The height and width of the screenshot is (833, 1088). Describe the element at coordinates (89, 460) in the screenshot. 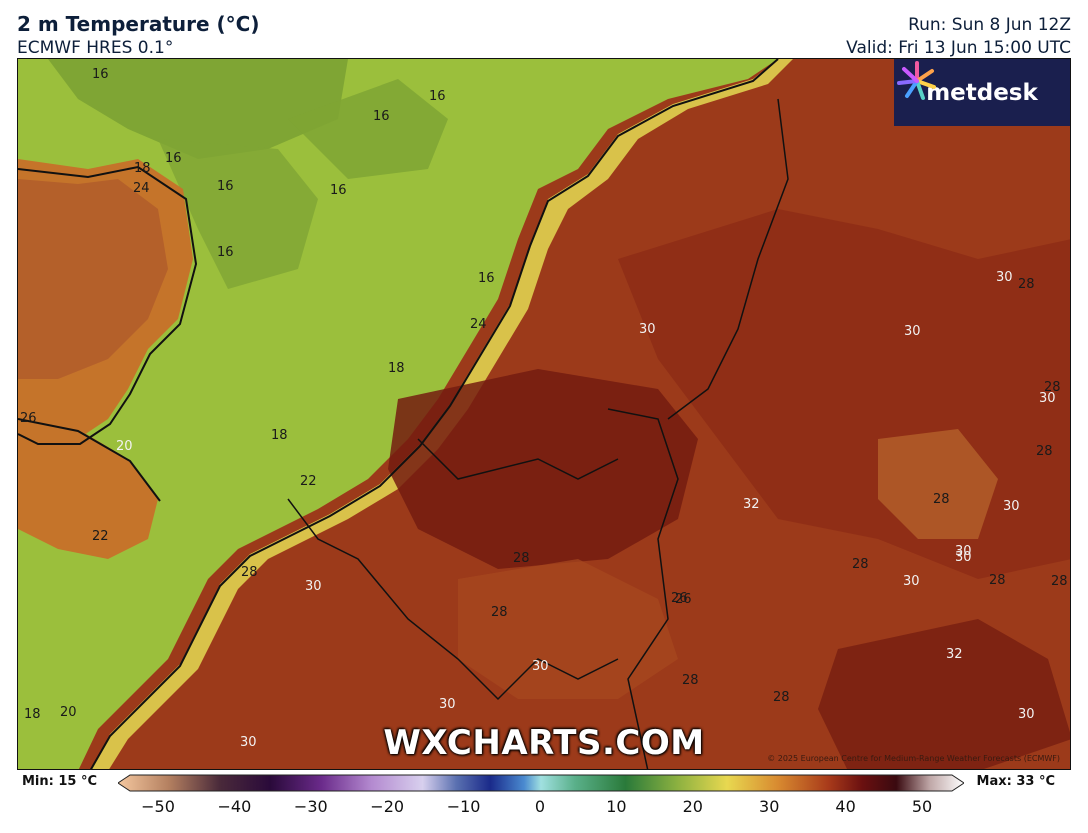

I see `uk-south-coastline` at that location.